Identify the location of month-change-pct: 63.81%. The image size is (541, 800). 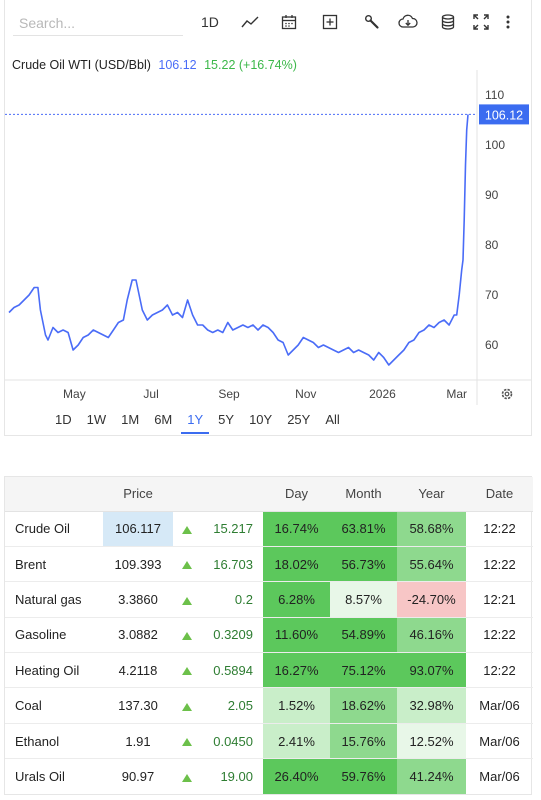
(363, 529).